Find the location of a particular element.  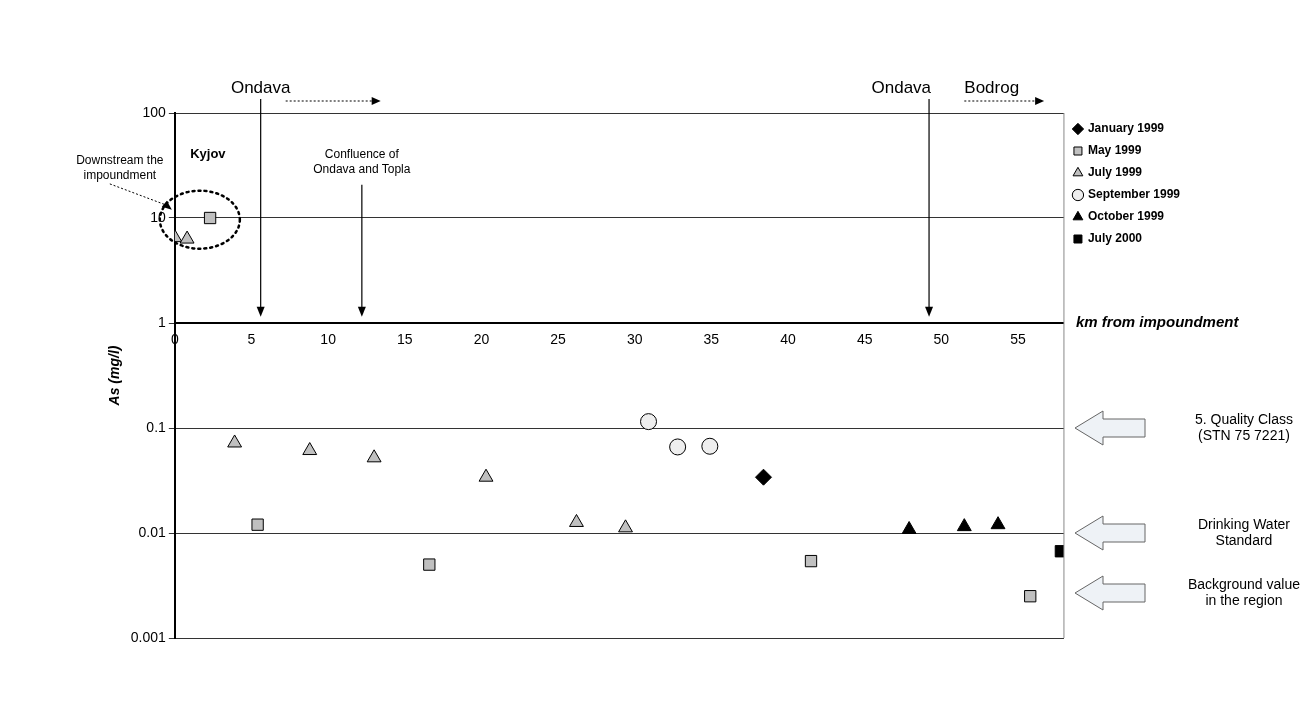

y-tick-label: 1 is located at coordinates (162, 321).